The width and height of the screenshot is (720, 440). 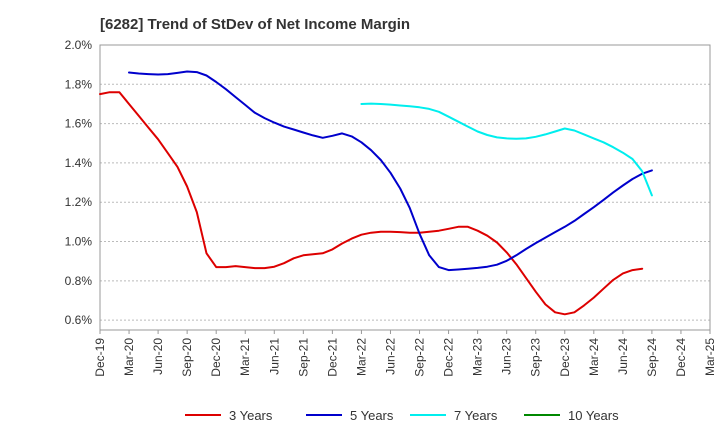 I want to click on x-tick-label: Dec-22, so click(x=449, y=357).